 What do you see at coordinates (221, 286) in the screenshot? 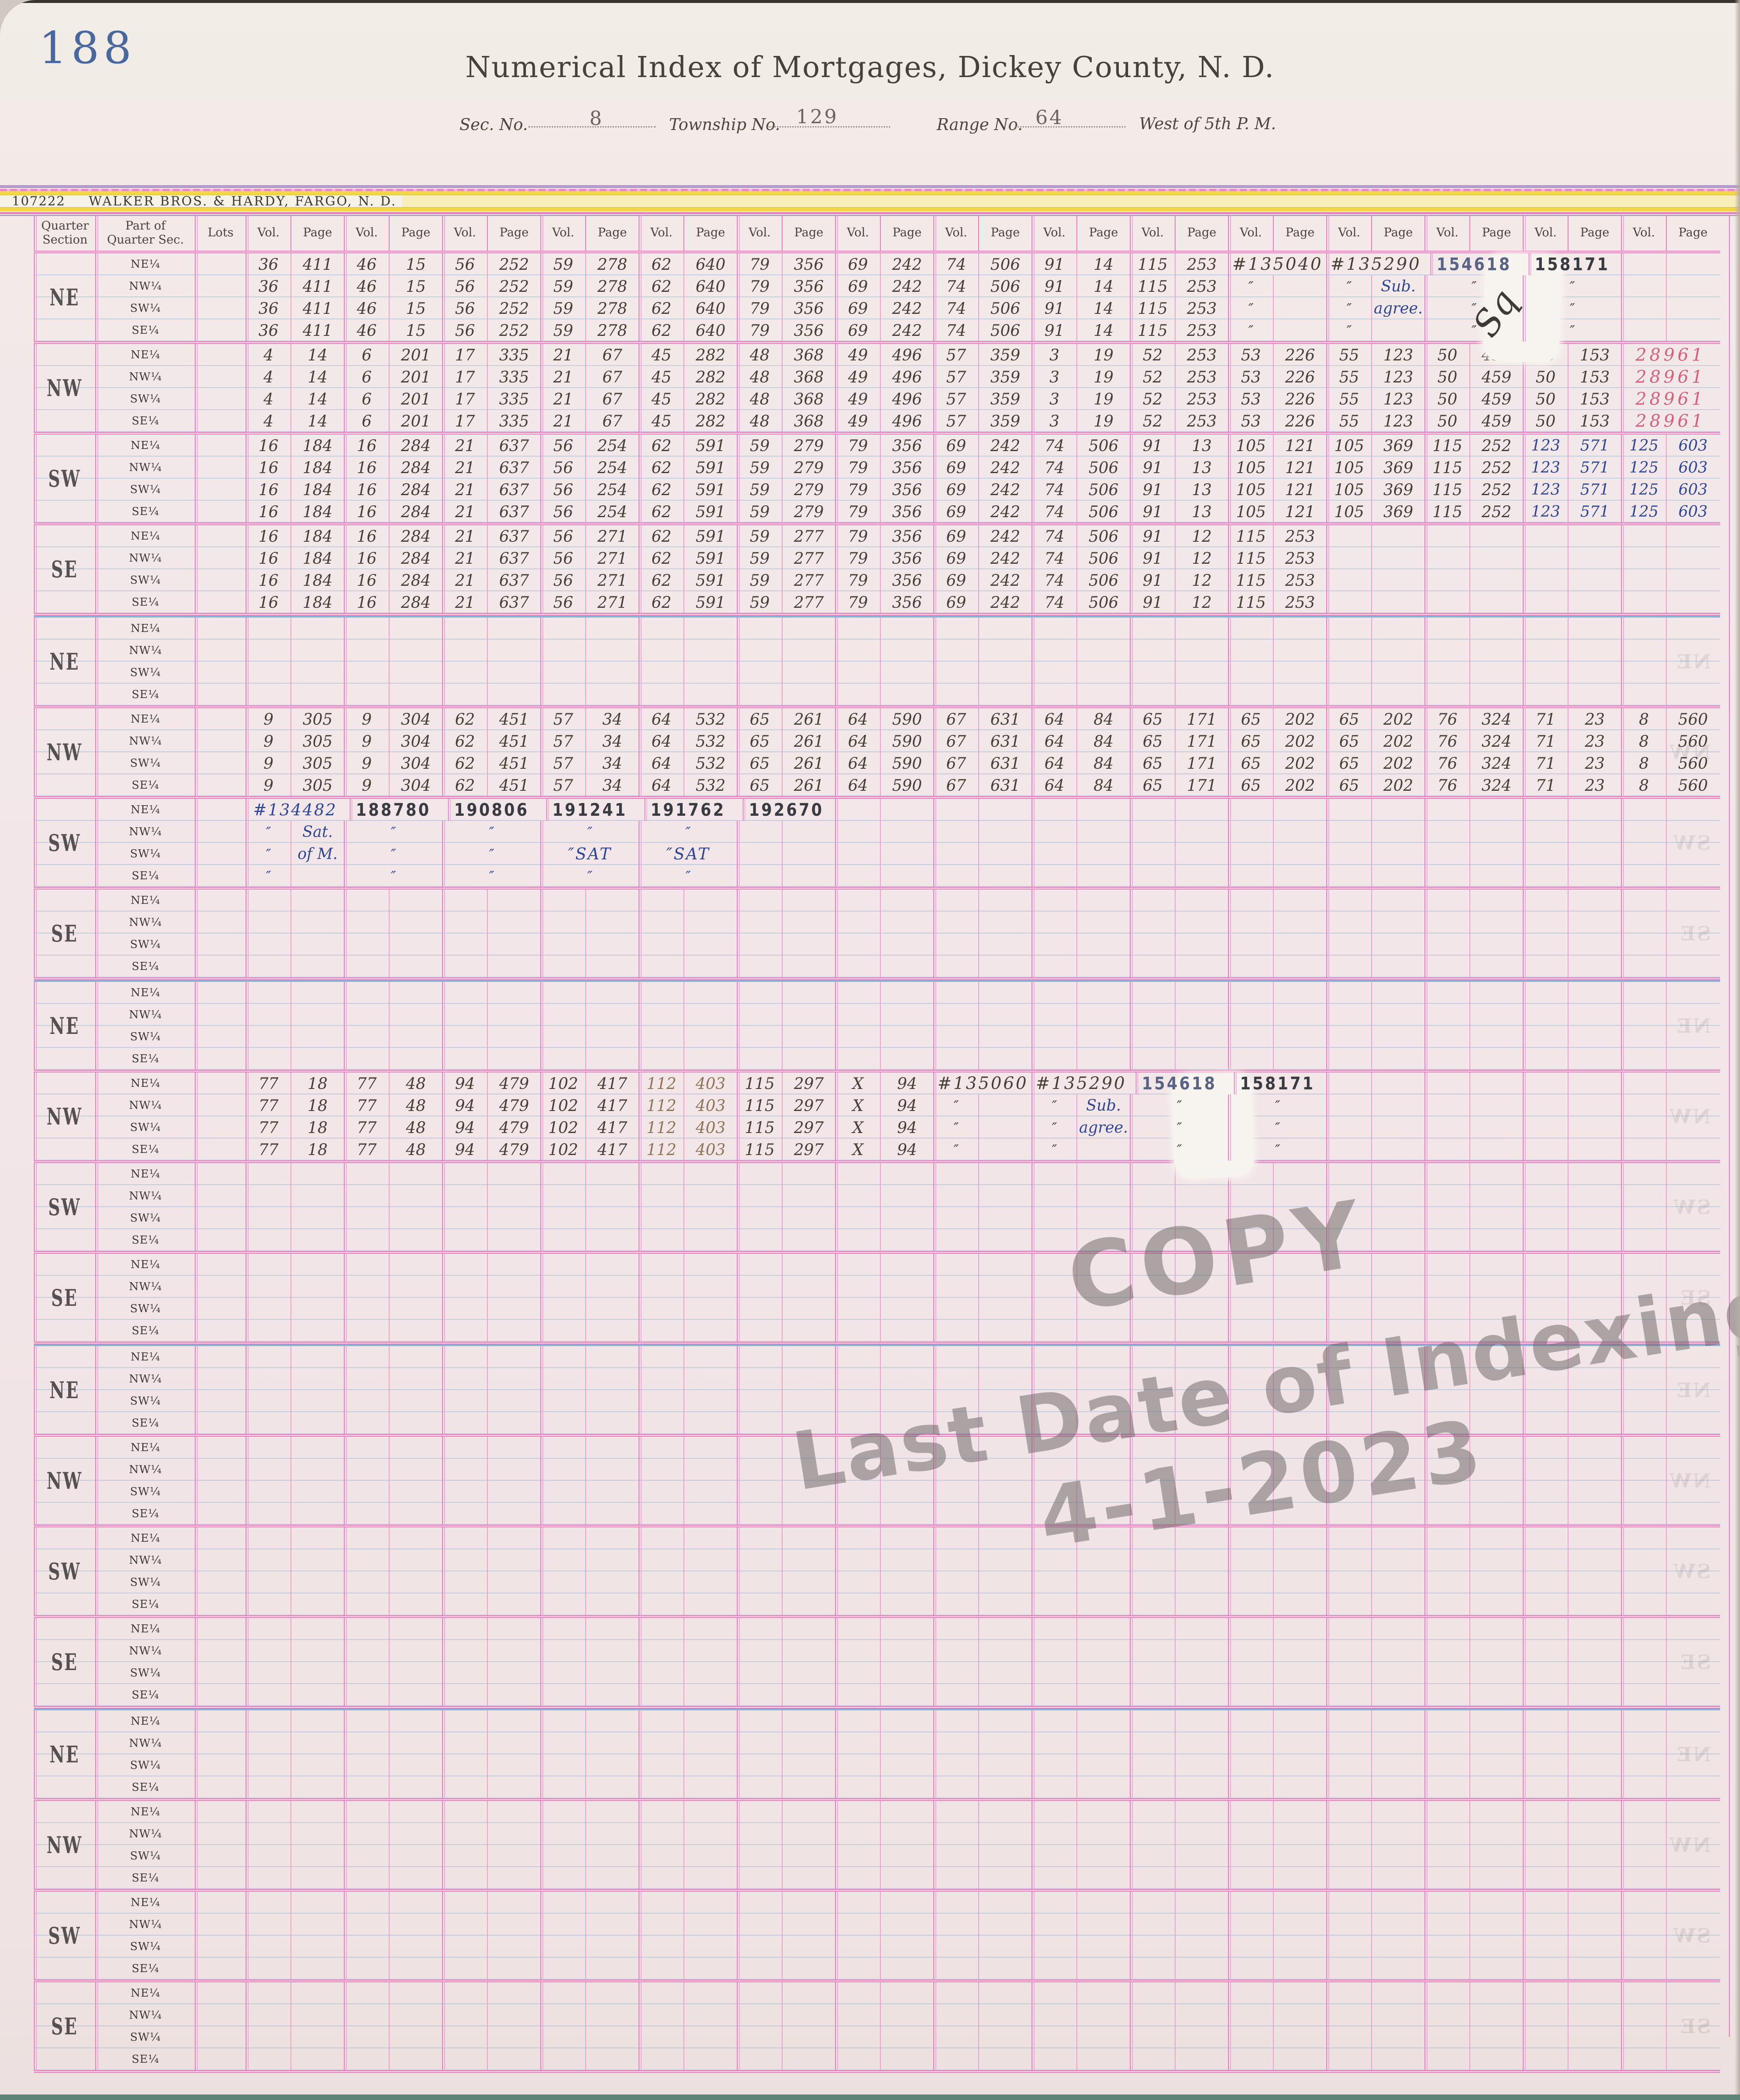
I see `lots-cell` at bounding box center [221, 286].